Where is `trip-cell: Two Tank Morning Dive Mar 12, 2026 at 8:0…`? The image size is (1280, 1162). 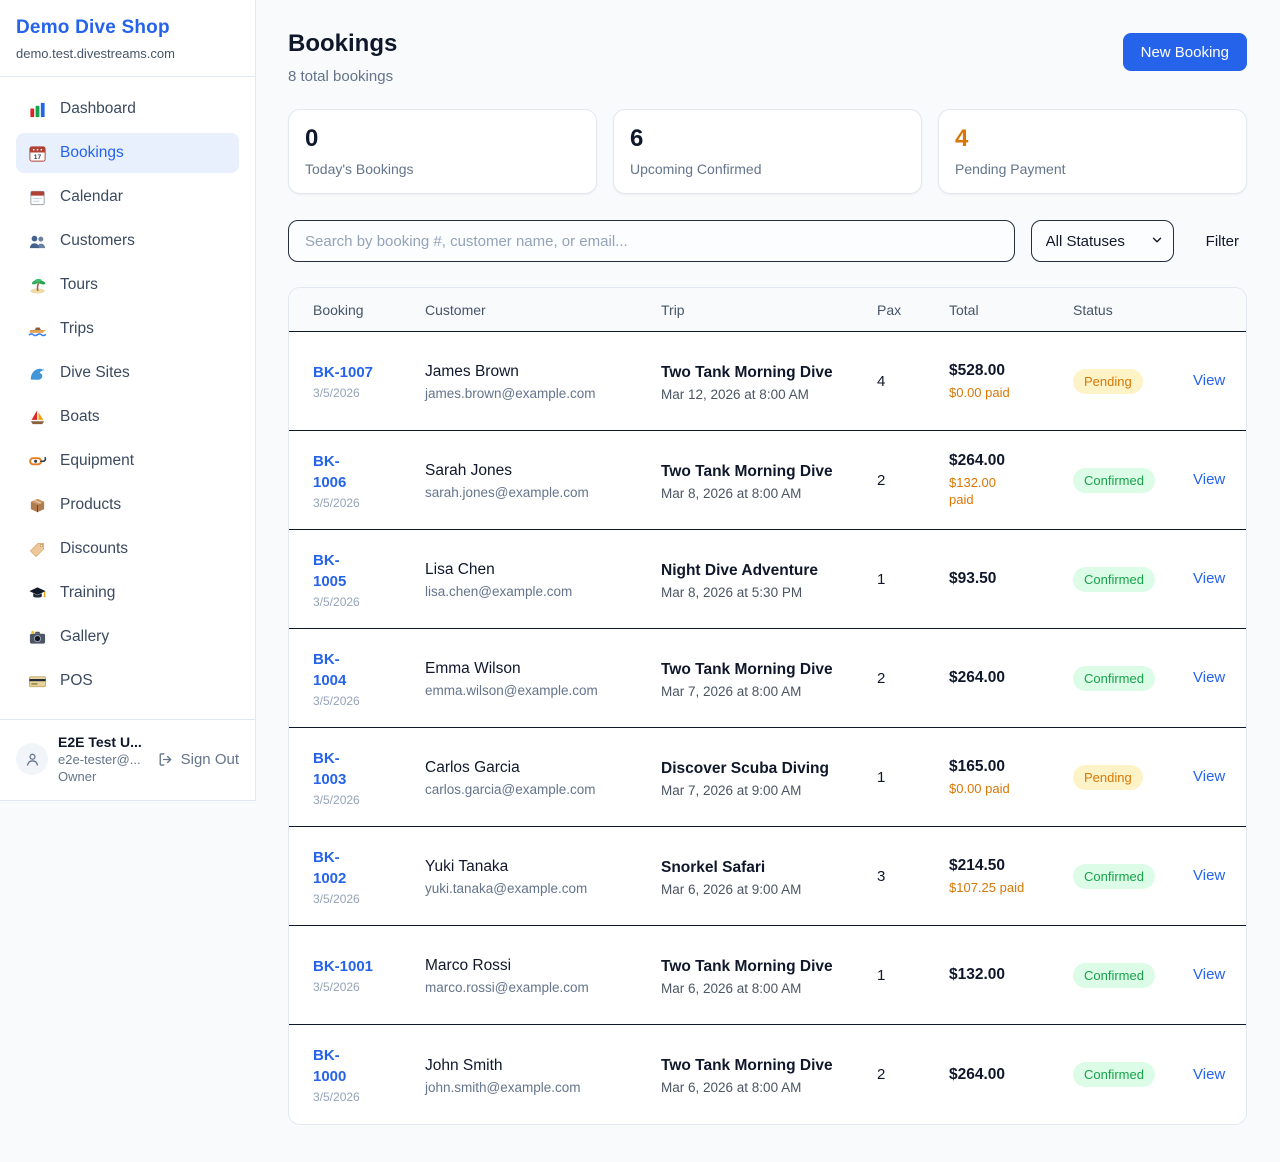 trip-cell: Two Tank Morning Dive Mar 12, 2026 at 8:0… is located at coordinates (769, 381).